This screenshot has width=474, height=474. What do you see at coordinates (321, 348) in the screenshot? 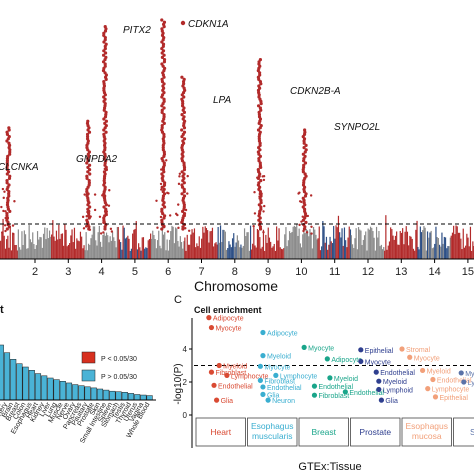
I see `cell-point-label: Myocyte` at bounding box center [321, 348].